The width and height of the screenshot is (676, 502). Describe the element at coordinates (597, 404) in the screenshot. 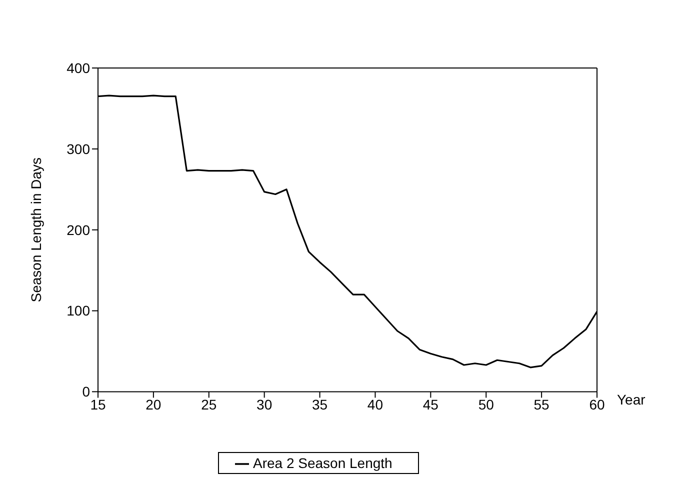

I see `x-tick-label: 60` at that location.